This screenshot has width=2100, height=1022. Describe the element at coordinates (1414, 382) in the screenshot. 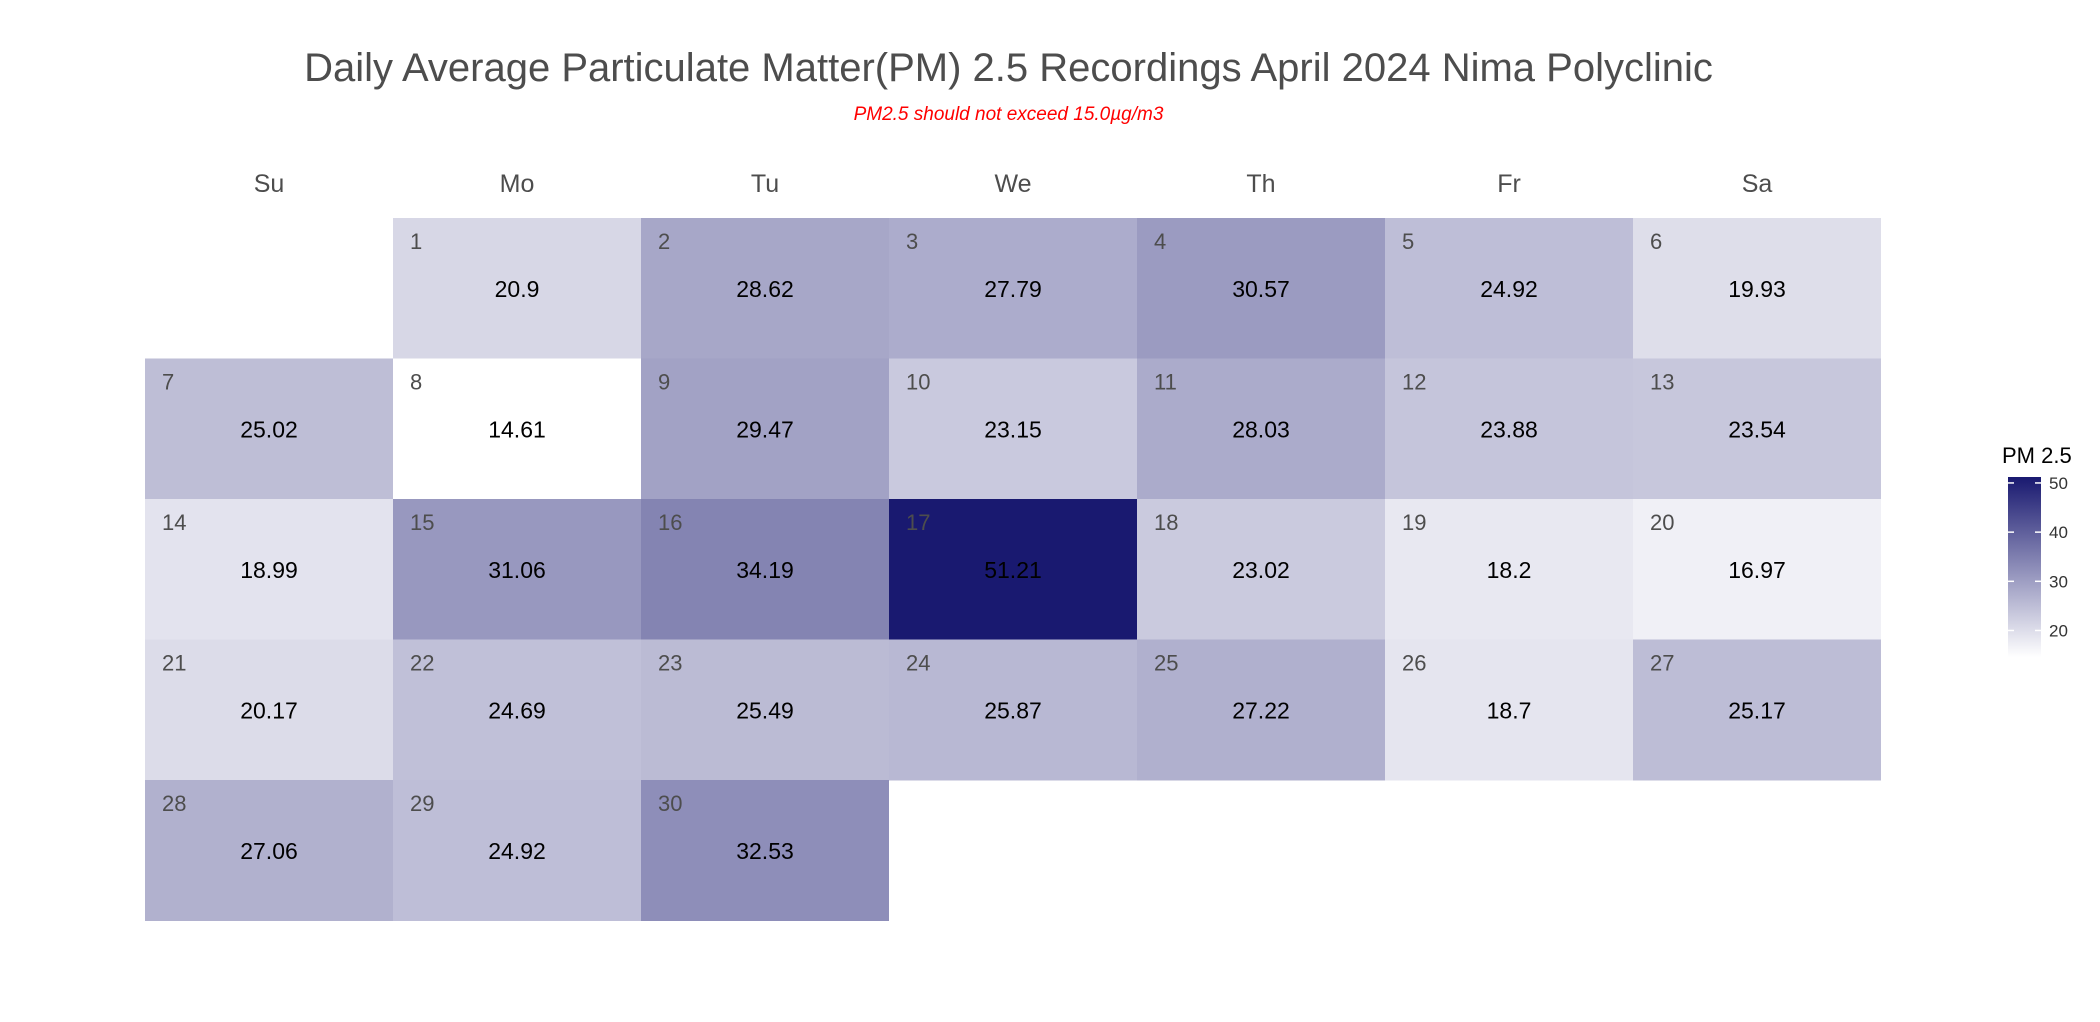

I see `day-number-label: 12` at that location.